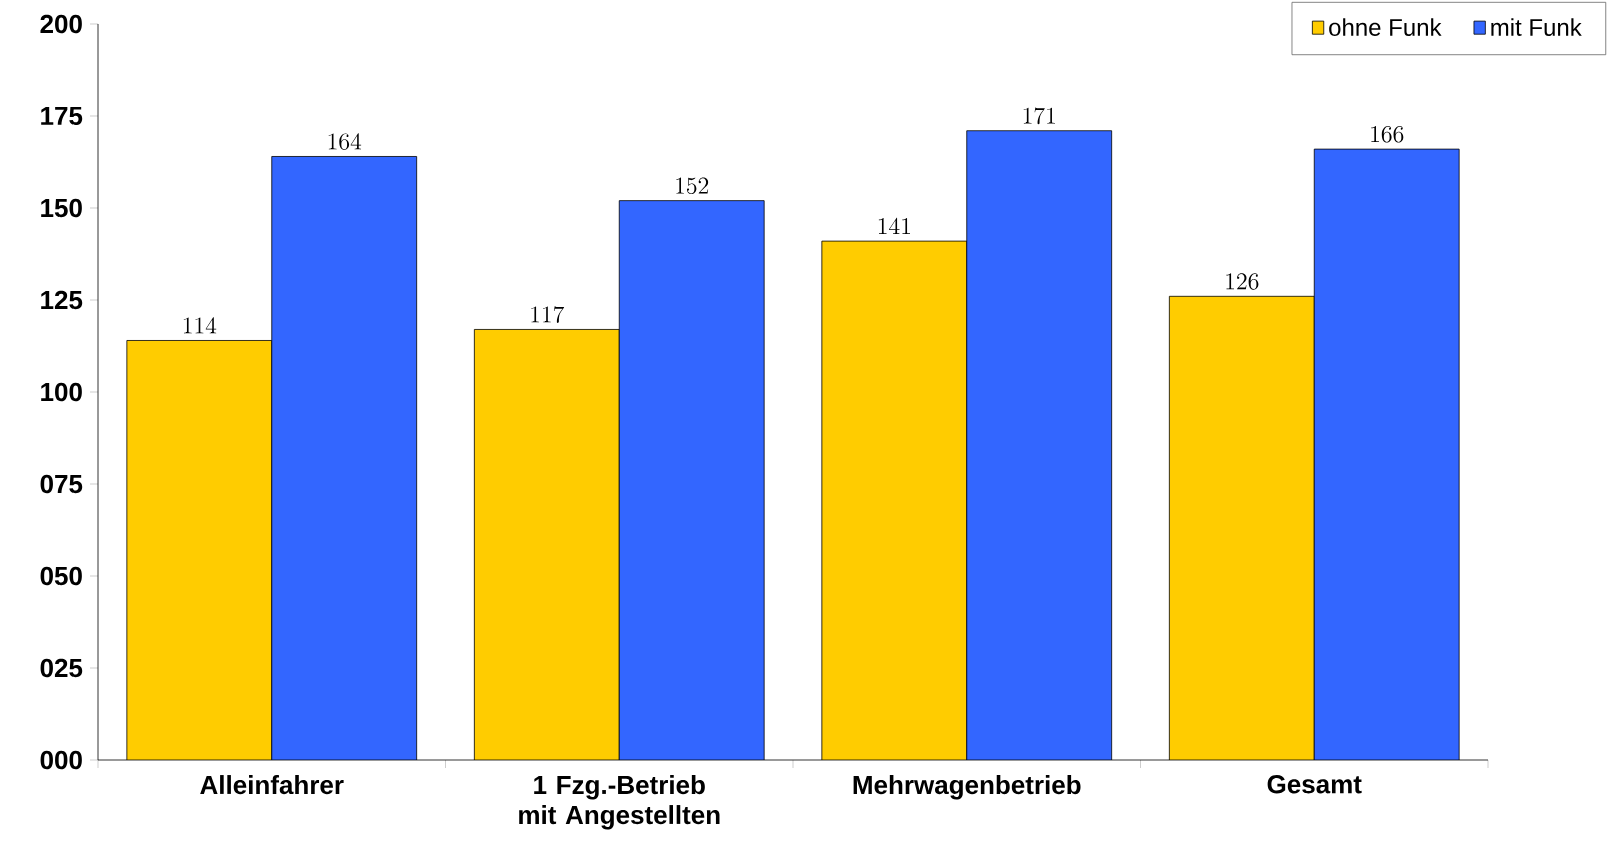 This screenshot has height=852, width=1610. Describe the element at coordinates (272, 785) in the screenshot. I see `x-tick-label: Alleinfahrer` at that location.